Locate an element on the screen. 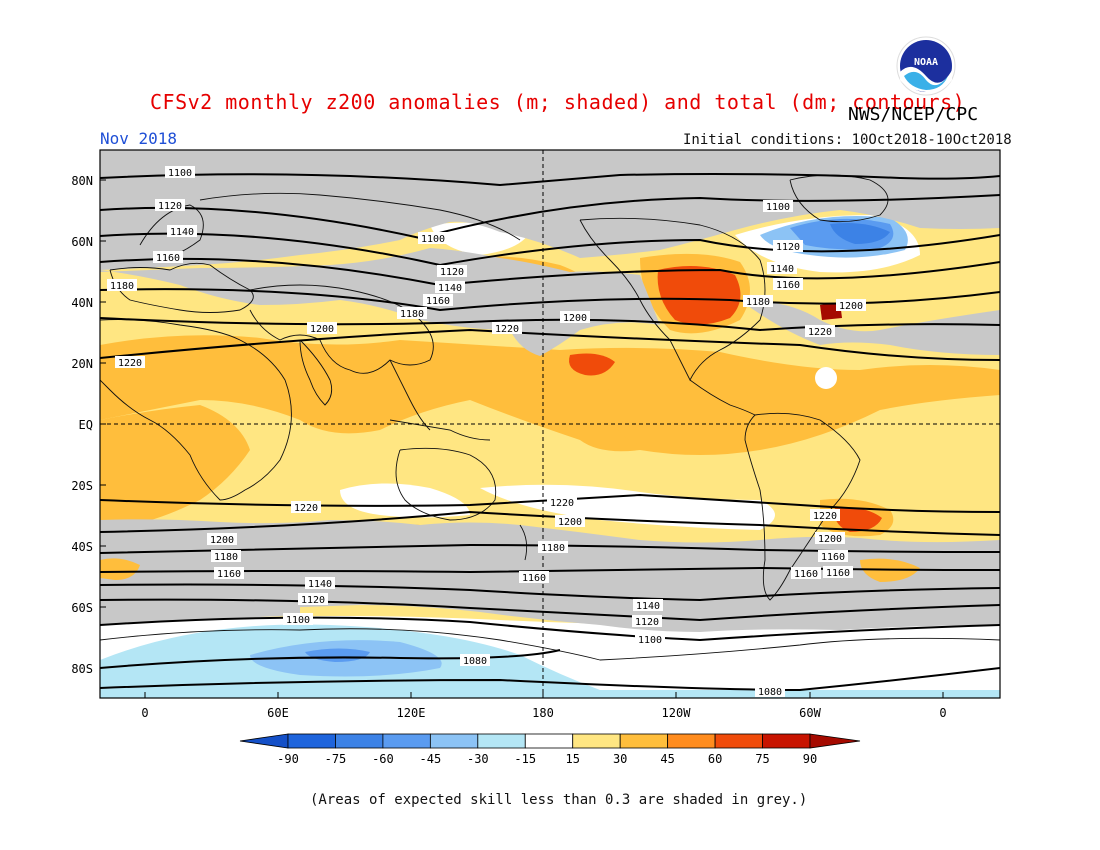  anomaly-field-60-75-namerica is located at coordinates (699, 295).